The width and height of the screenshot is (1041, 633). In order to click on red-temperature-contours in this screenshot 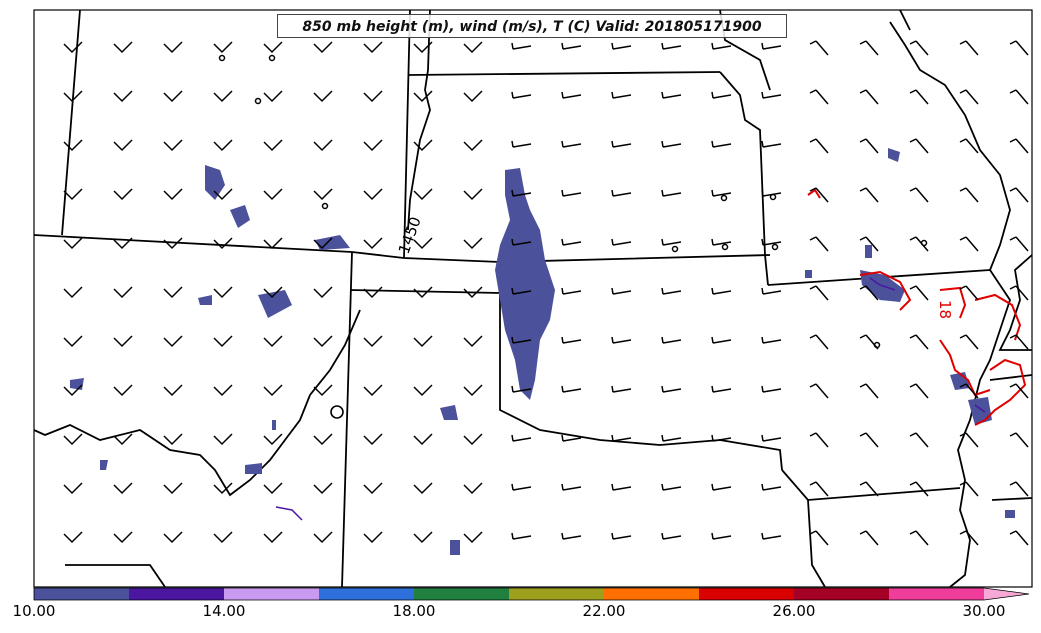, I will do `click(917, 307)`.